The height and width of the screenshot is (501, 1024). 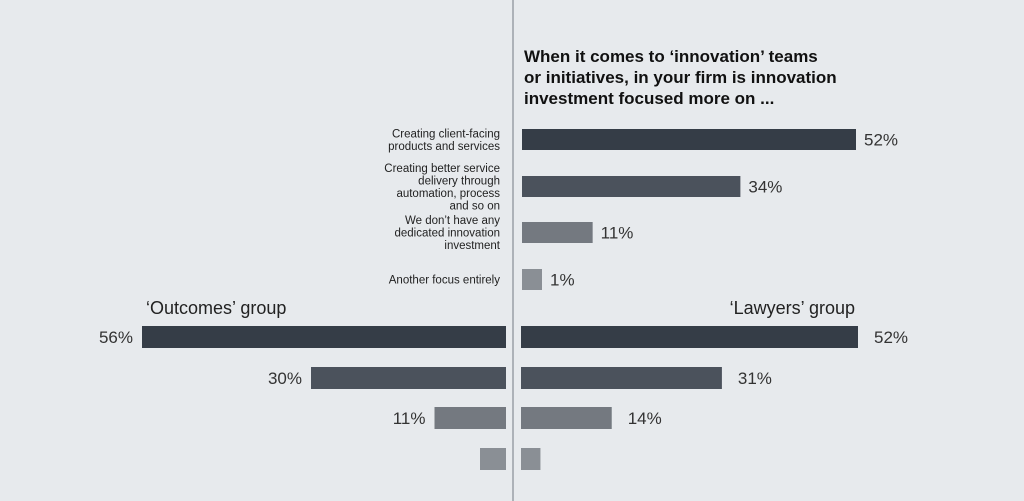 I want to click on outcomes-value-label: 56%, so click(x=116, y=337).